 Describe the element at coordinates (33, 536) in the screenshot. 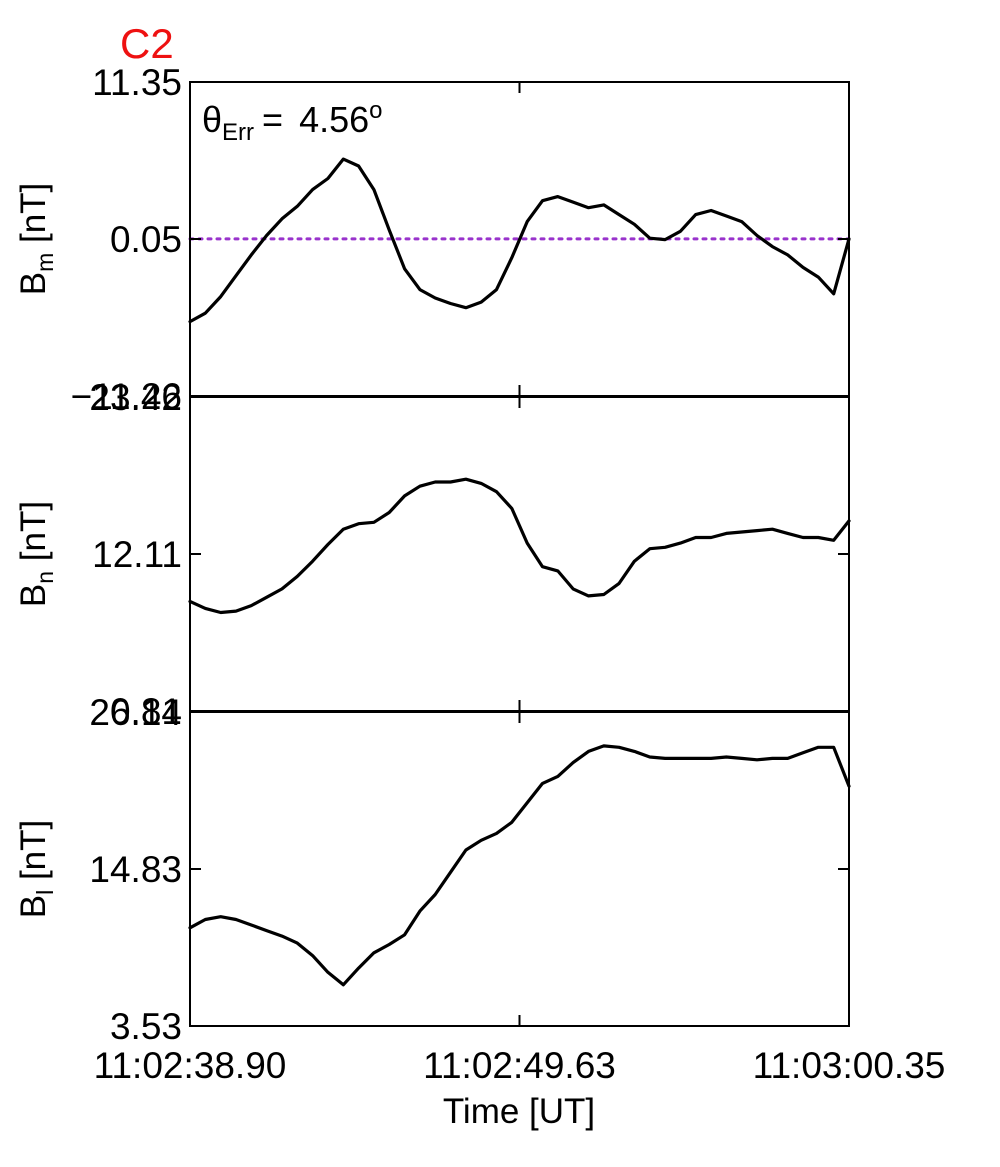

I see `y-axis-label-unit-bn: [nT]` at that location.